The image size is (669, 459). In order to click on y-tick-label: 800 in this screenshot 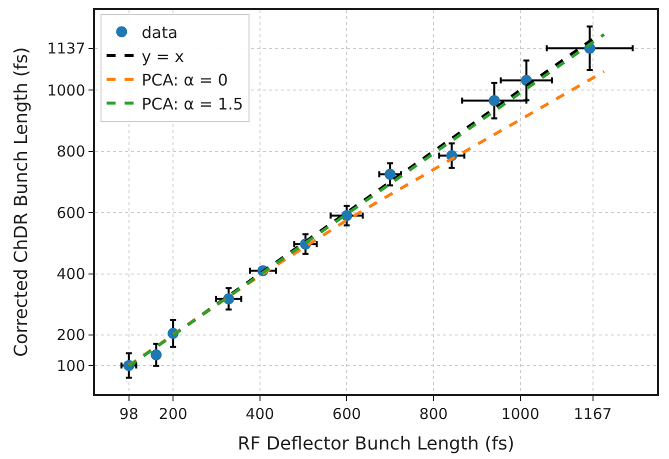, I will do `click(71, 151)`.